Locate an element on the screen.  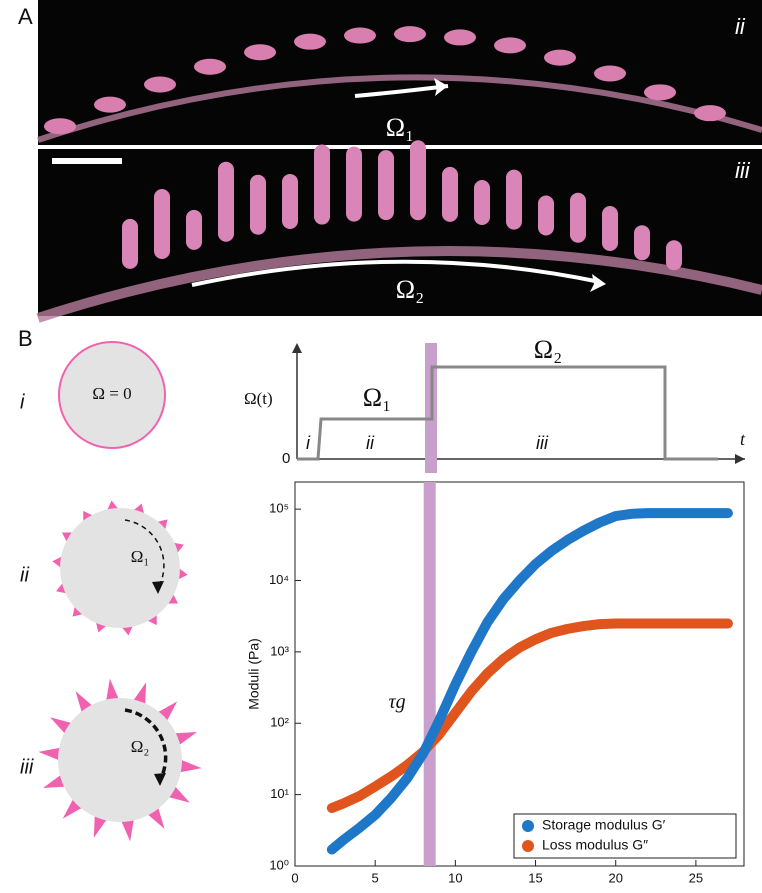
arrow-label: Ω₁ is located at coordinates (400, 127).